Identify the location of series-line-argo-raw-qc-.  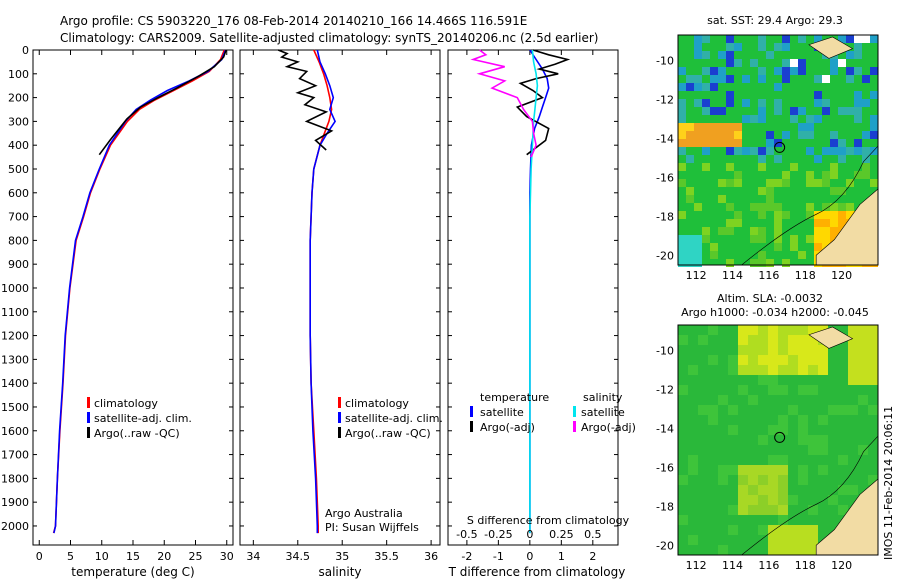
(305, 100).